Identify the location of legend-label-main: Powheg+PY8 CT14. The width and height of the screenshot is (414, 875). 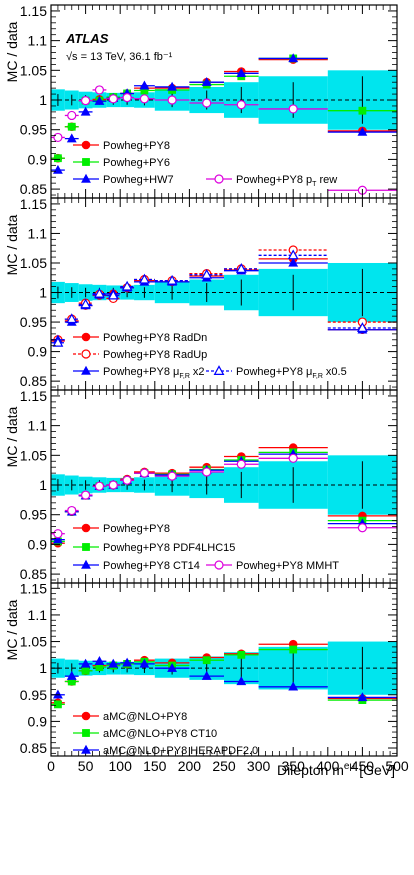
(151, 566).